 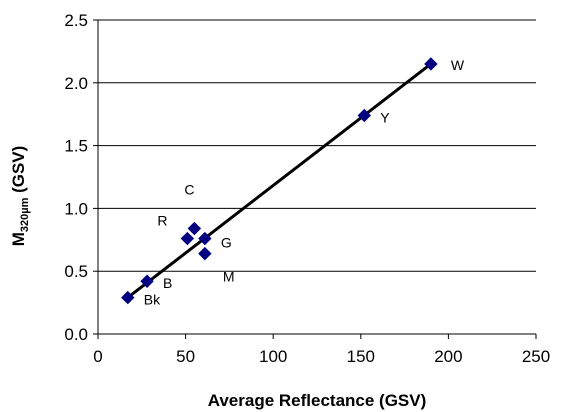 What do you see at coordinates (76, 83) in the screenshot?
I see `y-tick-label-4: 2.0` at bounding box center [76, 83].